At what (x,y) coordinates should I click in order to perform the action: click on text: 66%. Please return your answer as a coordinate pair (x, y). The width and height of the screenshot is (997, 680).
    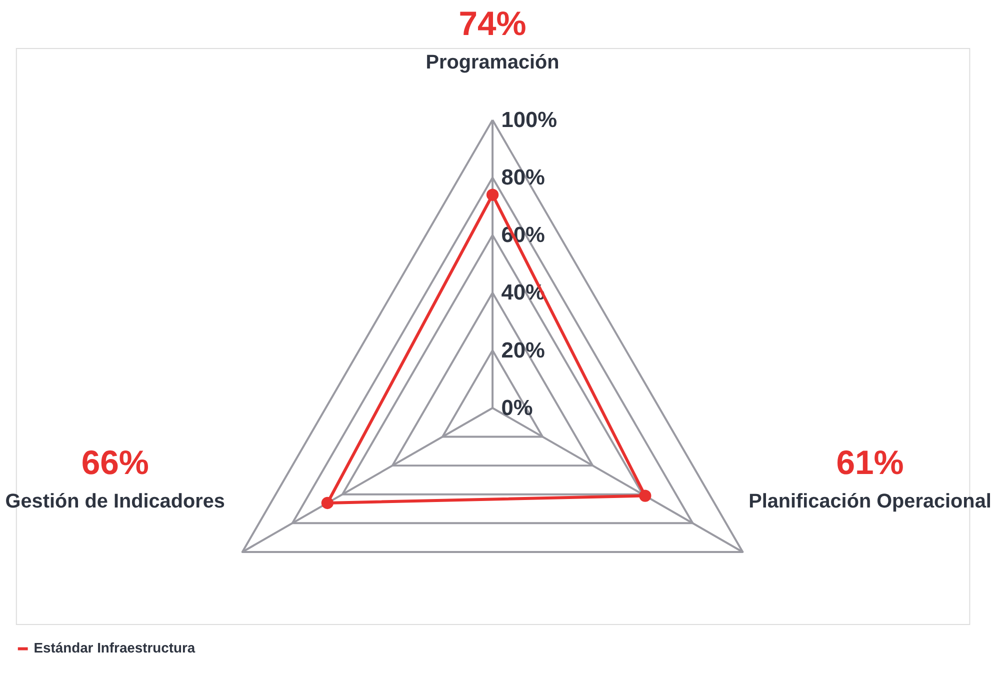
    Looking at the image, I should click on (115, 463).